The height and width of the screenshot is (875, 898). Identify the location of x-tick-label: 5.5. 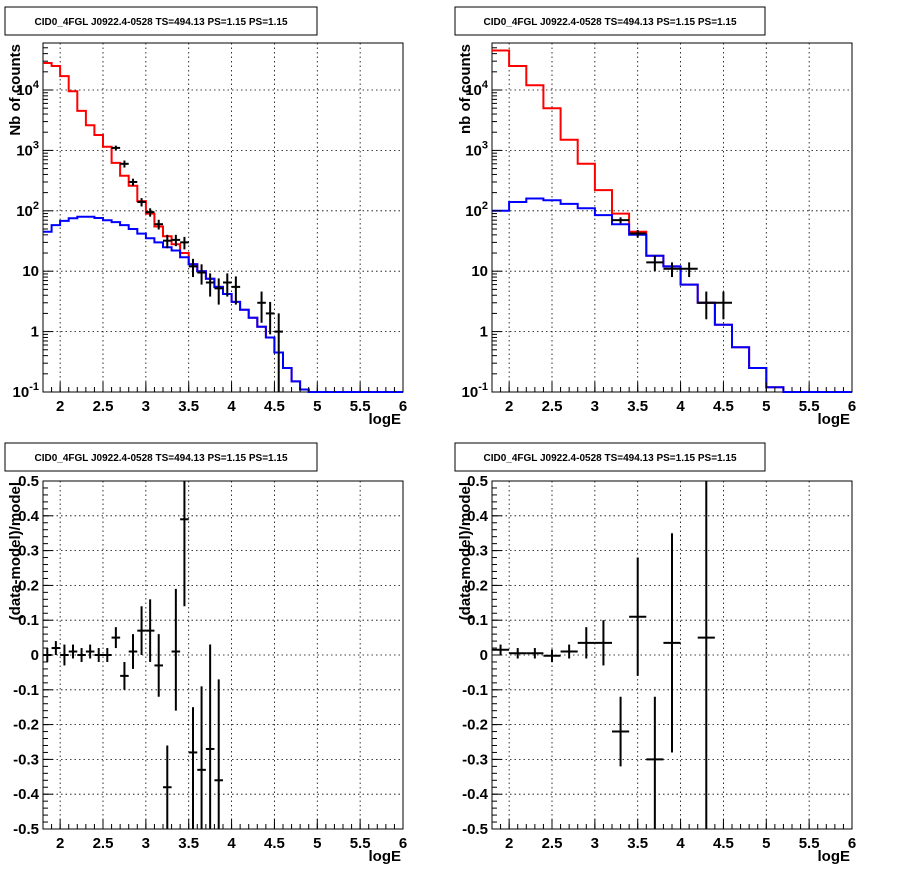
(809, 843).